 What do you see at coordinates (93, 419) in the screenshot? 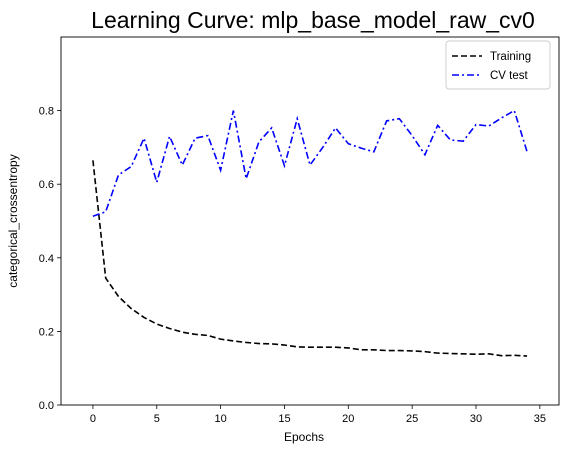
I see `x-tick-label: 0` at bounding box center [93, 419].